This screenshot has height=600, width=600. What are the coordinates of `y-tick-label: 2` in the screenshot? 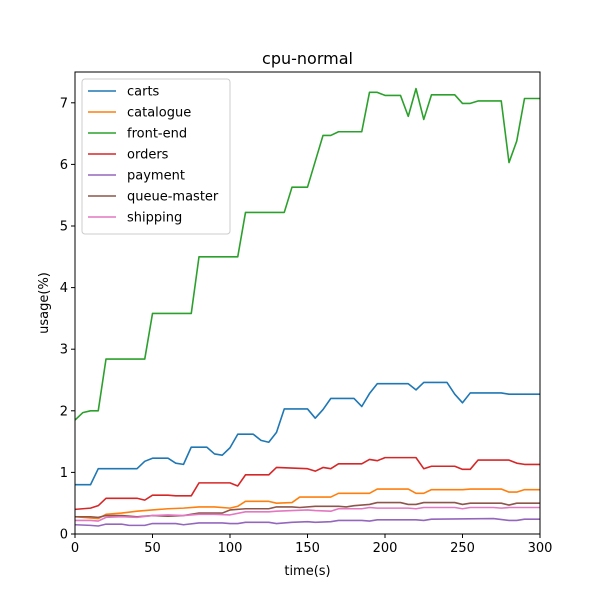 It's located at (64, 411).